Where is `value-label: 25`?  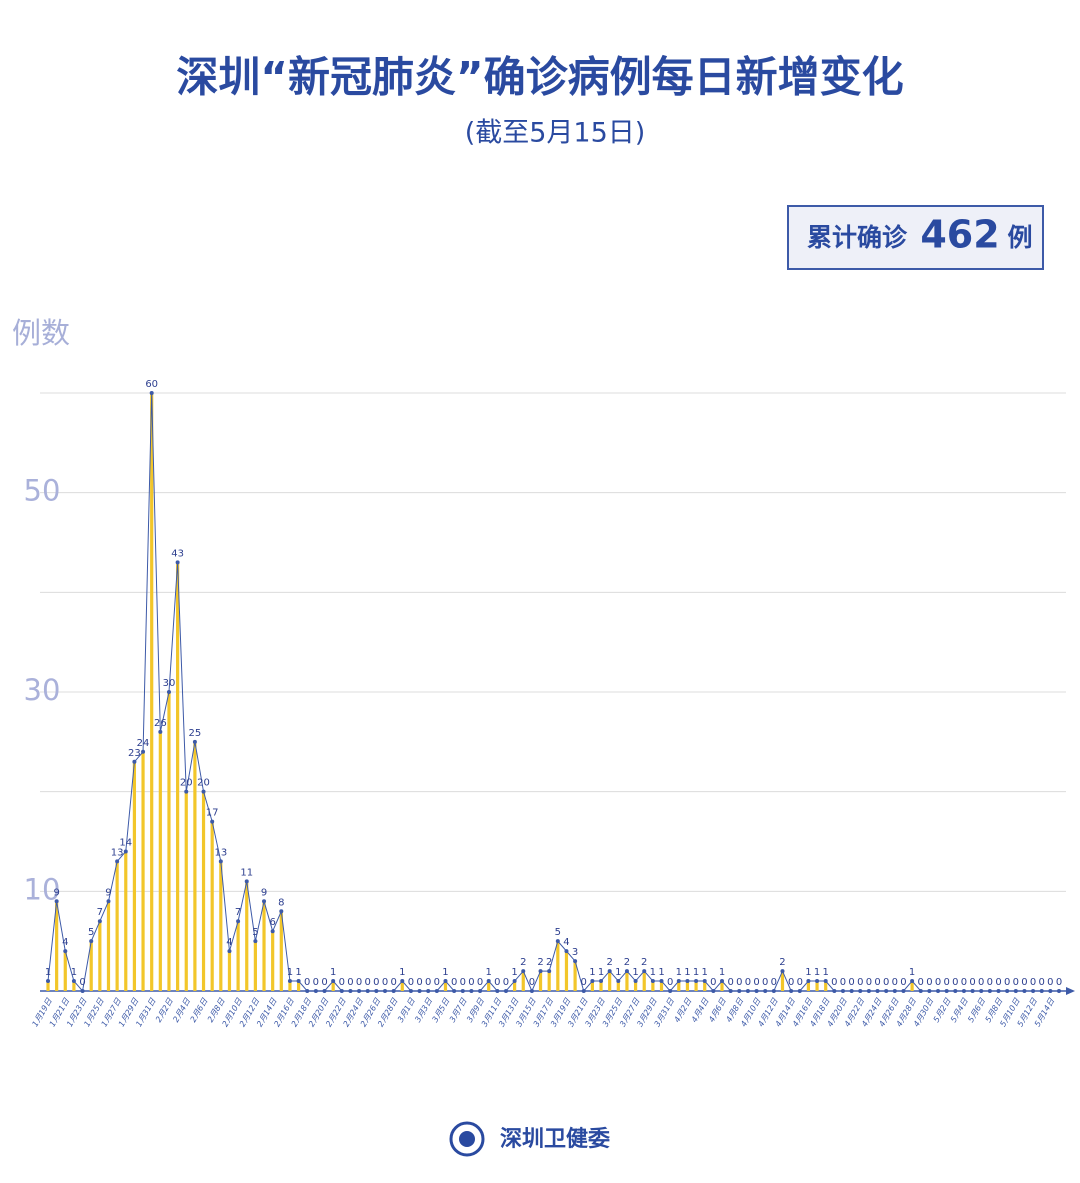
value-label: 25 is located at coordinates (195, 733).